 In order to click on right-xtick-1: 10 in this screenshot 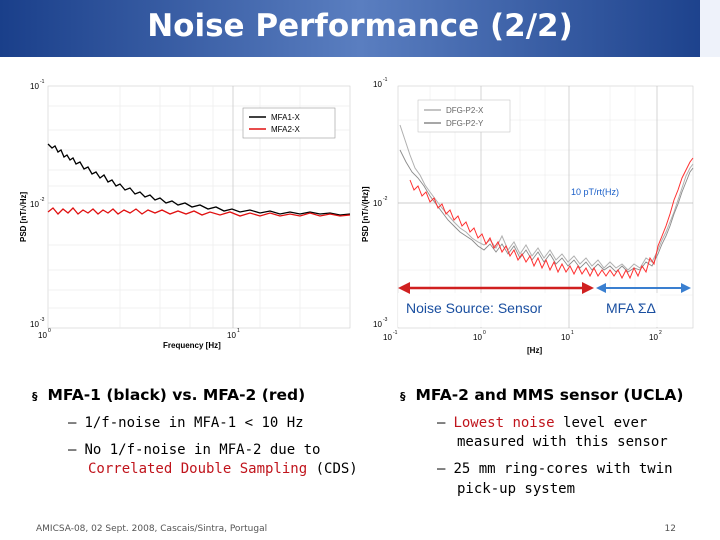, I will do `click(565, 337)`.